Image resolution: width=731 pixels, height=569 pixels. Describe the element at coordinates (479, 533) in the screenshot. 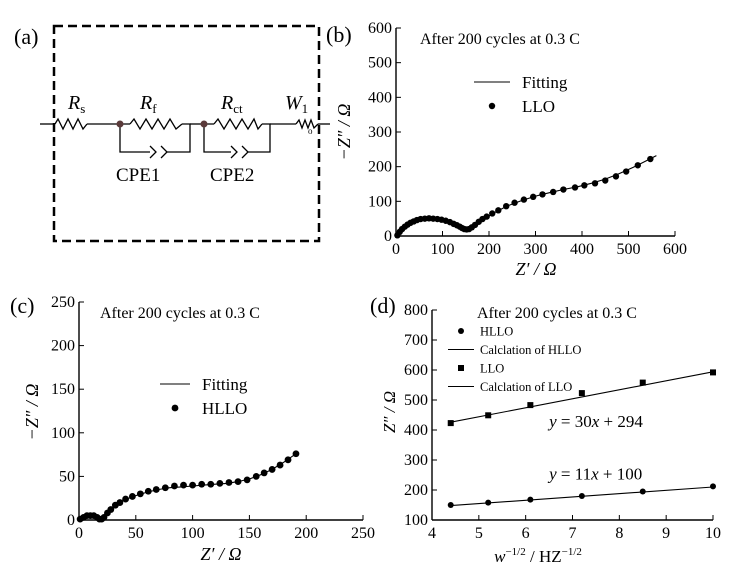

I see `d-xtick-label: 5` at that location.